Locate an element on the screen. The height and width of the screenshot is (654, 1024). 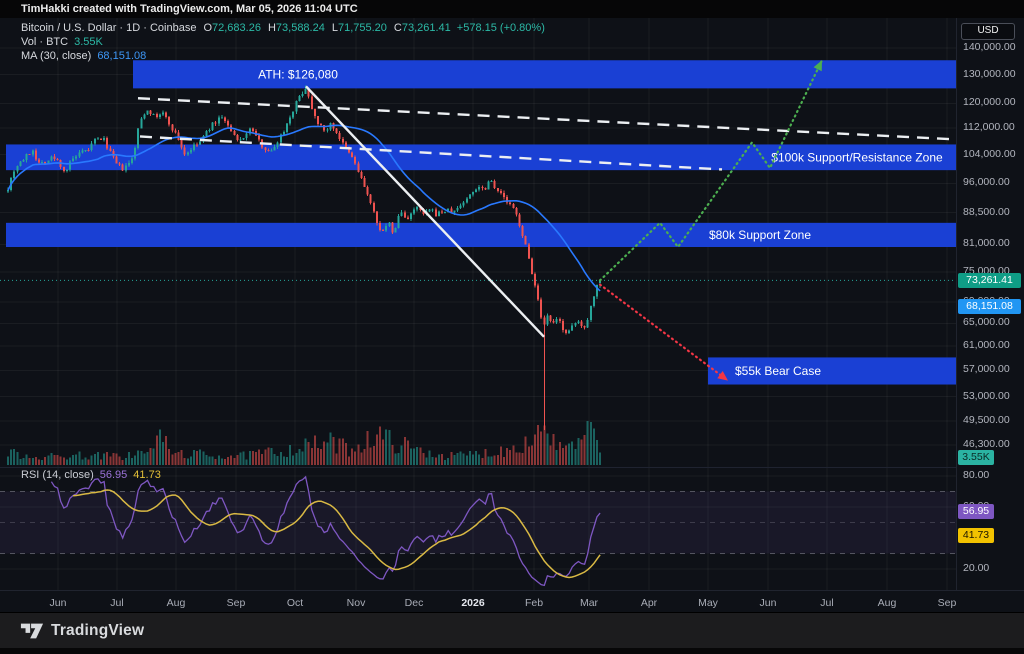
price-tick-label: 81,000.00 is located at coordinates (986, 243).